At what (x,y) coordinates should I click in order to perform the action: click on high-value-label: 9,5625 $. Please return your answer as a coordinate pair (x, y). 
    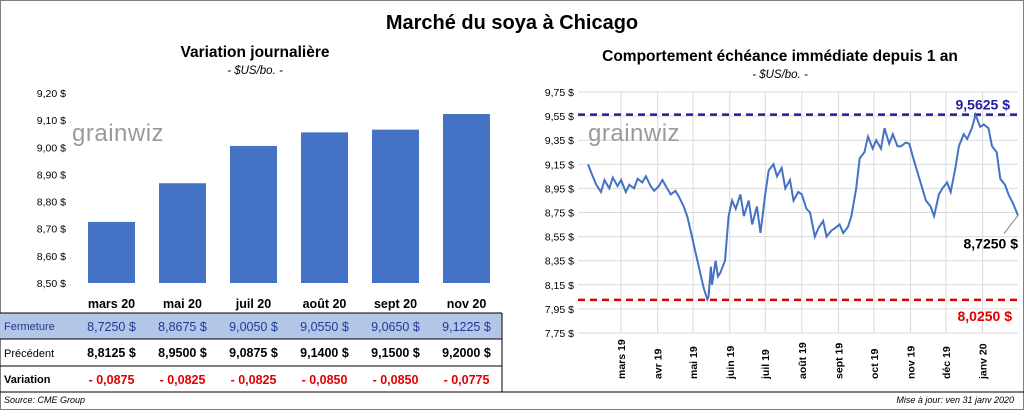
    Looking at the image, I should click on (983, 105).